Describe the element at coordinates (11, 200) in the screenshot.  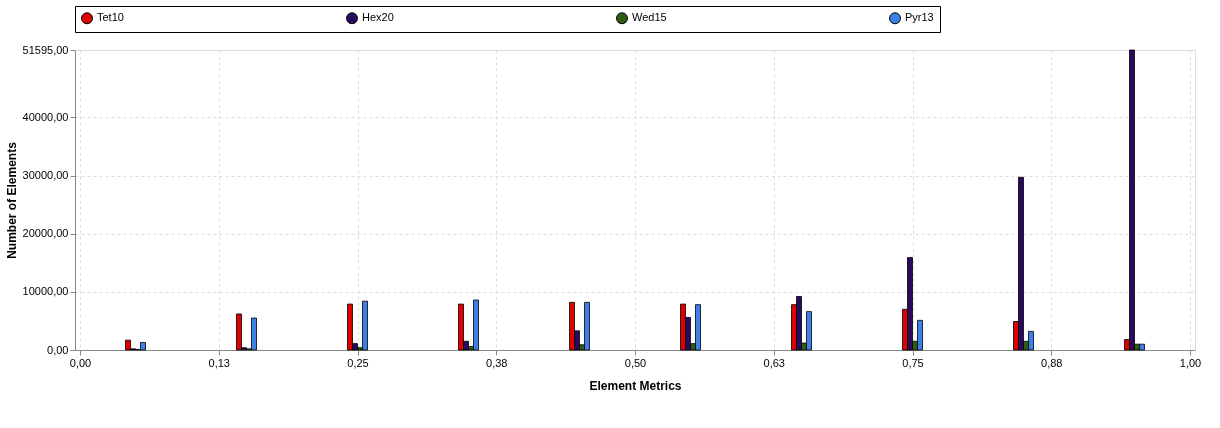
I see `y-axis-title: Number of Elements` at that location.